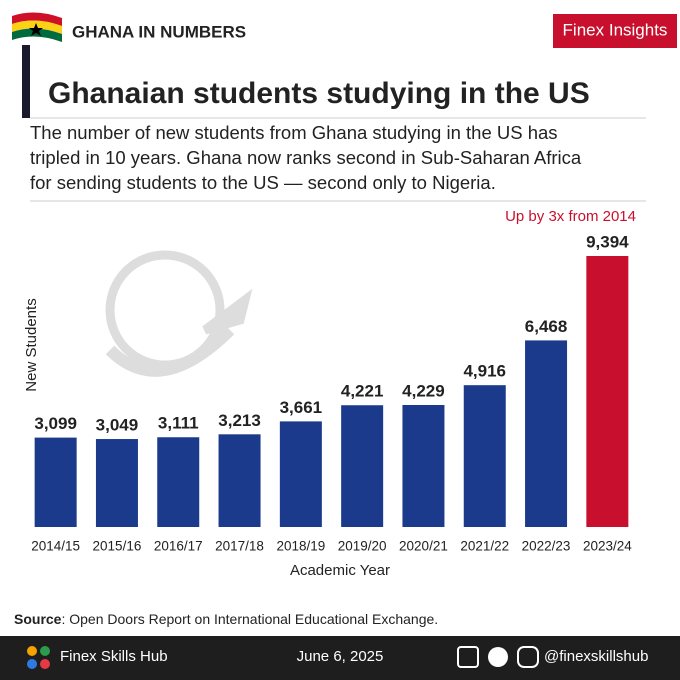 Image resolution: width=680 pixels, height=680 pixels. Describe the element at coordinates (239, 420) in the screenshot. I see `value-label: 3,213` at that location.